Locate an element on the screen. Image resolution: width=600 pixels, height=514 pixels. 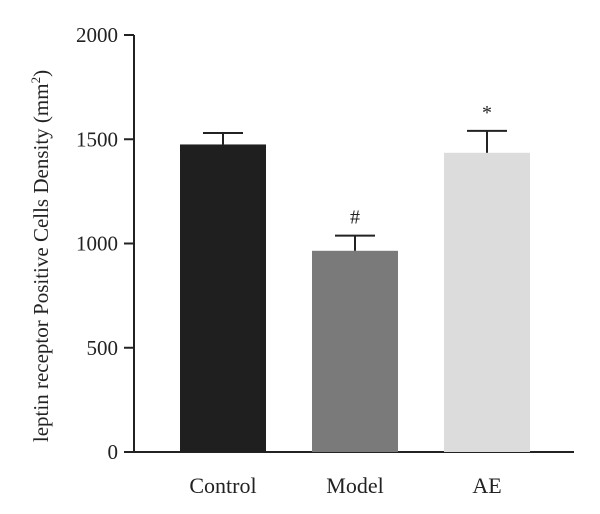
y-tick-label: 0 is located at coordinates (113, 452).